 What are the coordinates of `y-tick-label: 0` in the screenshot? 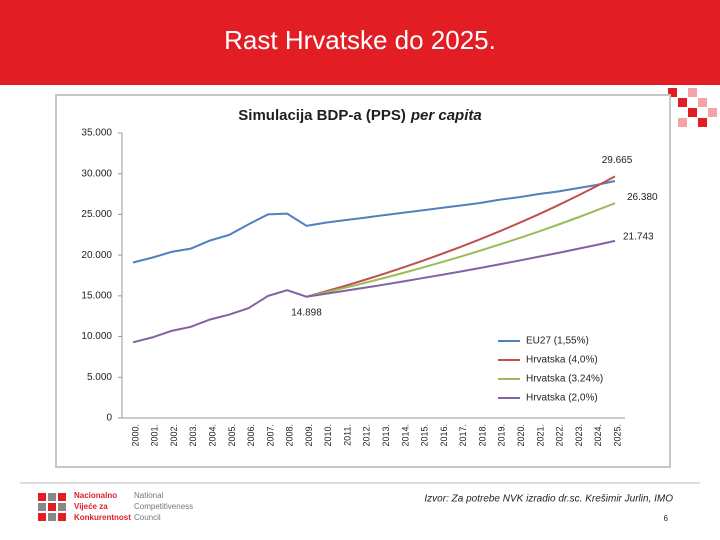 It's located at (109, 418).